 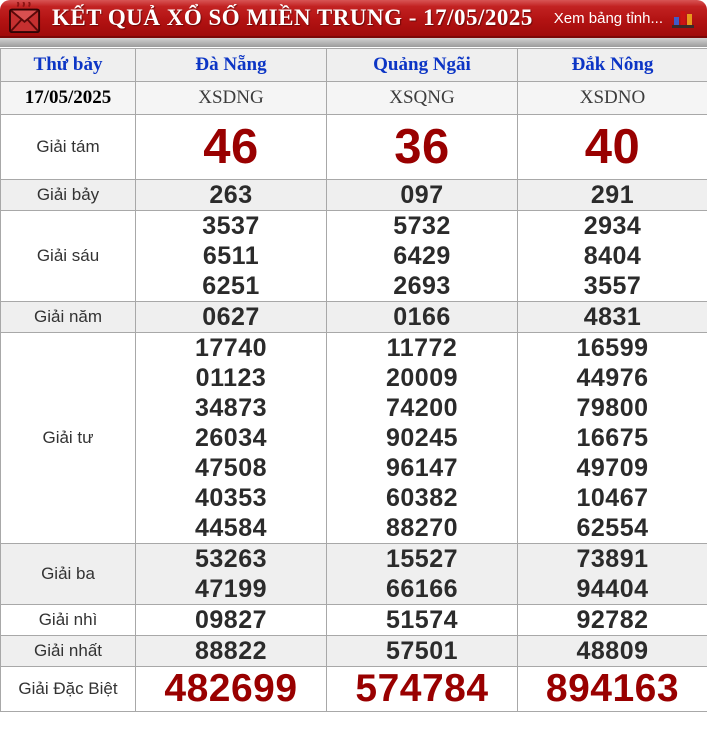 What do you see at coordinates (231, 408) in the screenshot?
I see `prize-number: 34873` at bounding box center [231, 408].